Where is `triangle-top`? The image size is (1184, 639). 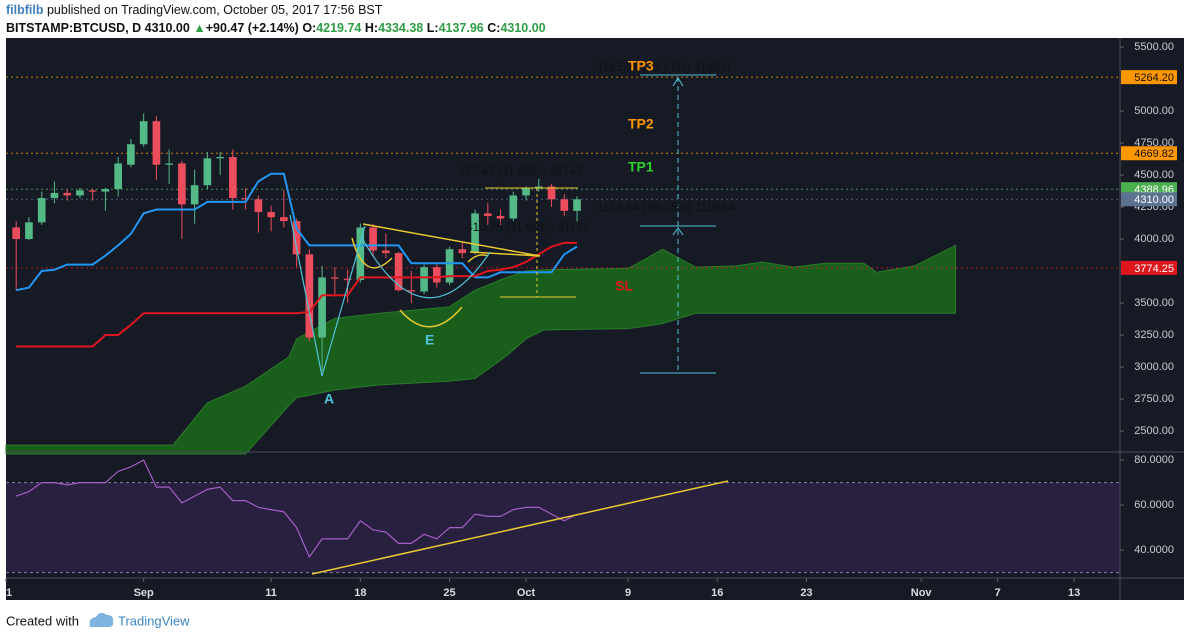 triangle-top is located at coordinates (451, 240).